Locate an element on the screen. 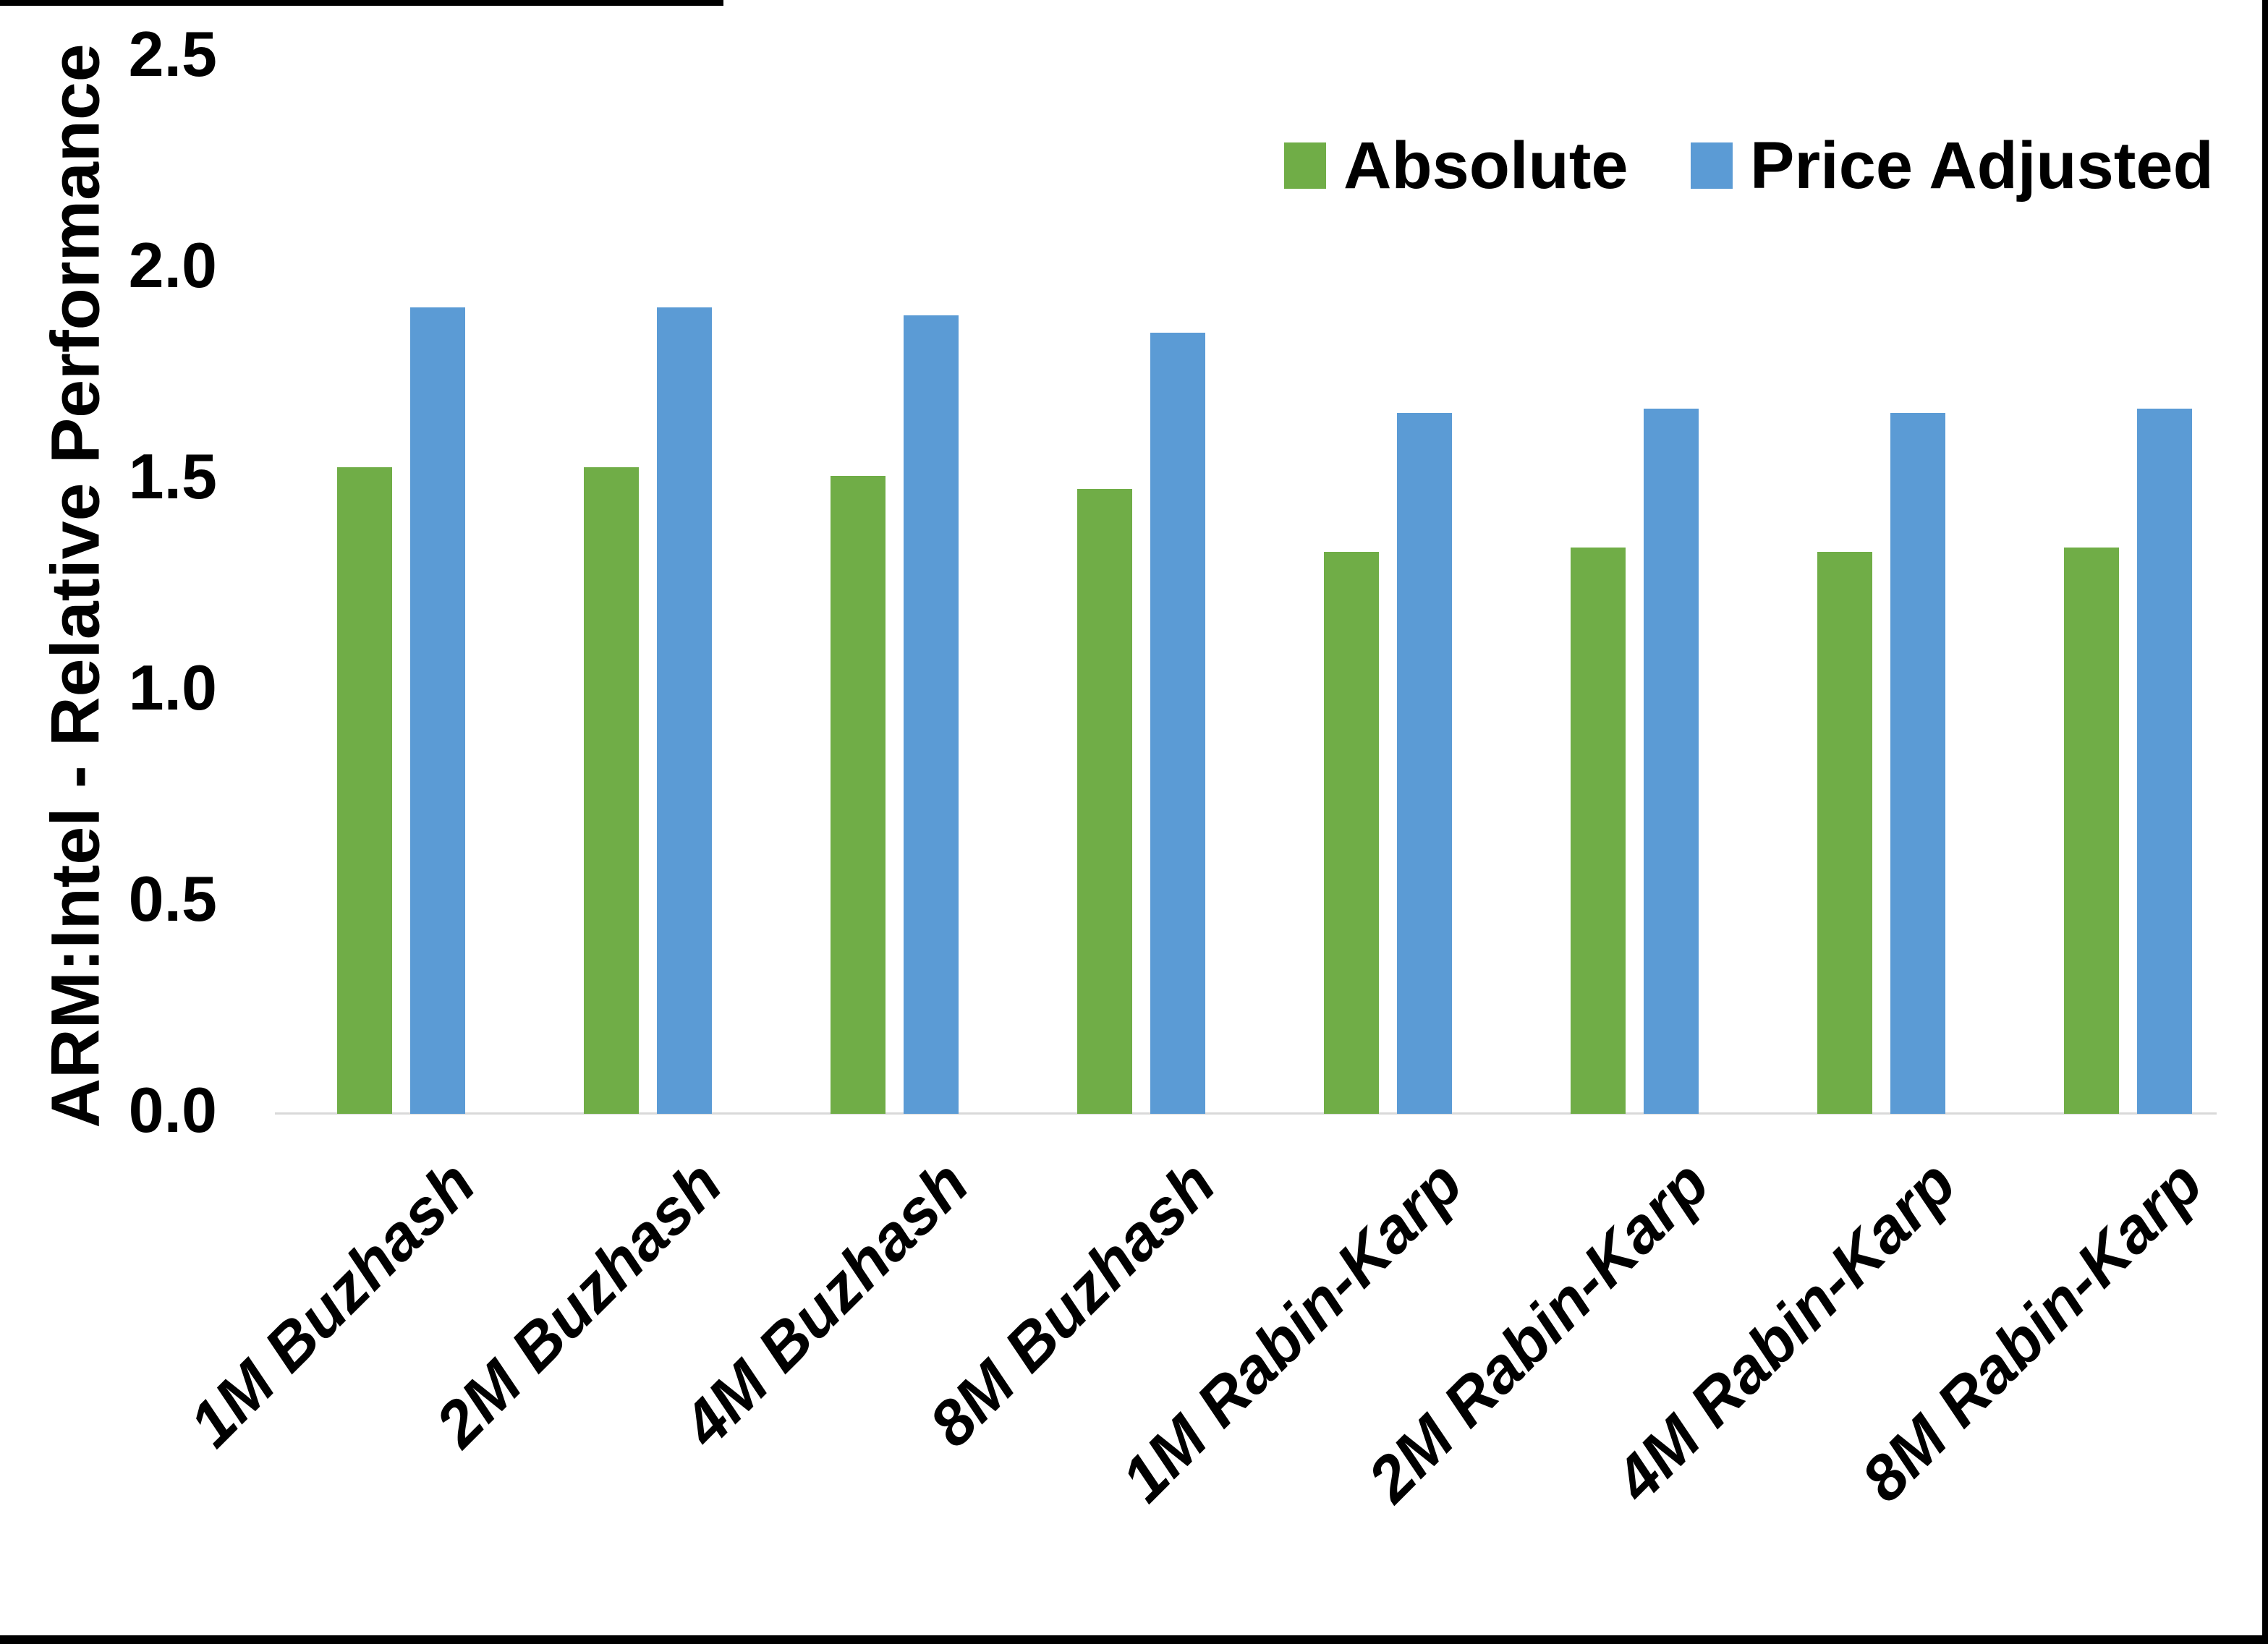  legend-swatch-absolute is located at coordinates (1305, 165).